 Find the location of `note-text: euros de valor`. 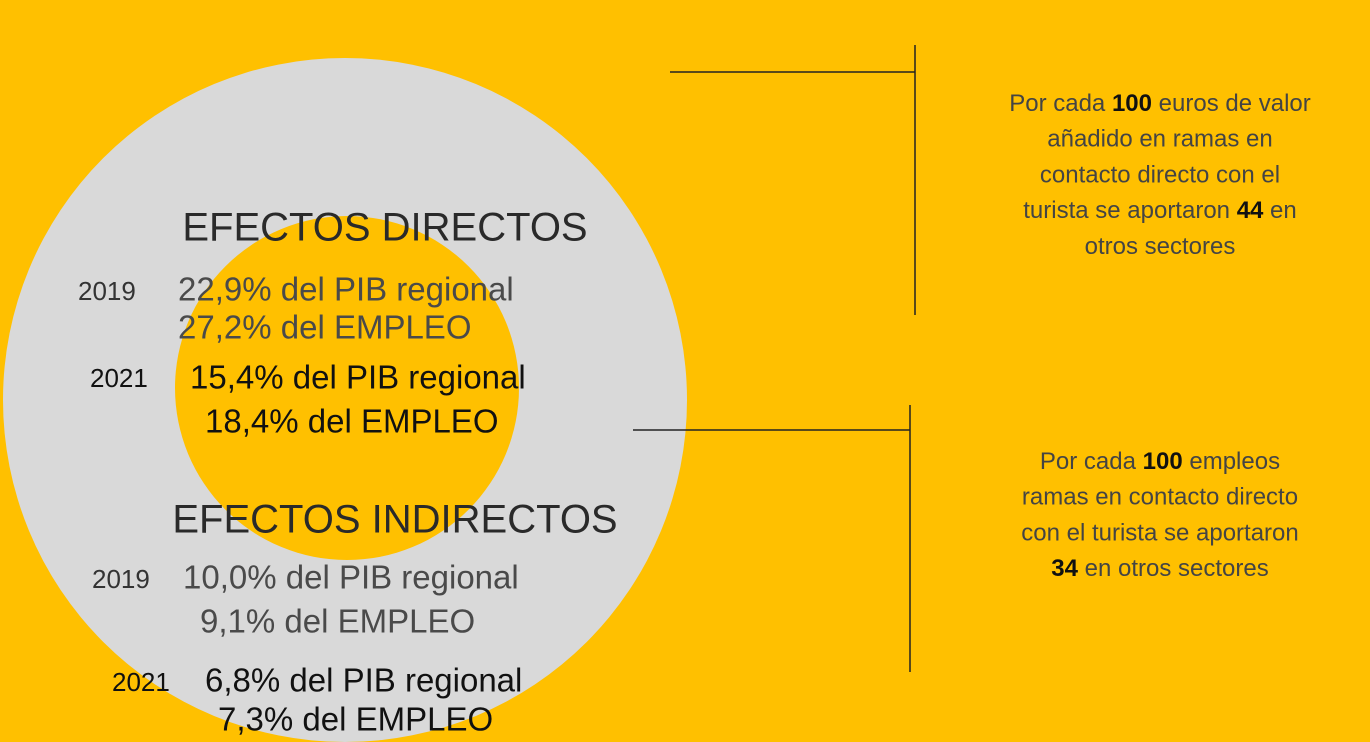

note-text: euros de valor is located at coordinates (1231, 103).